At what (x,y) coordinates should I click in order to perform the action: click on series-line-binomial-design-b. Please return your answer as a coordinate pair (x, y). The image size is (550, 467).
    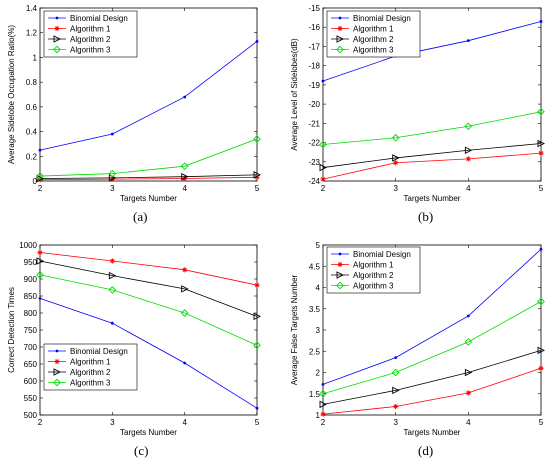
    Looking at the image, I should click on (432, 51).